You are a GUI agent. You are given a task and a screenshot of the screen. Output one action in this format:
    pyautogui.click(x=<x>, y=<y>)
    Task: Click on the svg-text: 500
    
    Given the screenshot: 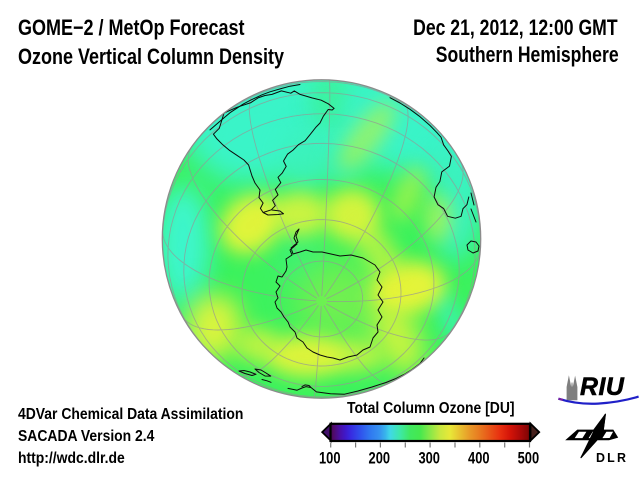 What is the action you would take?
    pyautogui.click(x=529, y=457)
    